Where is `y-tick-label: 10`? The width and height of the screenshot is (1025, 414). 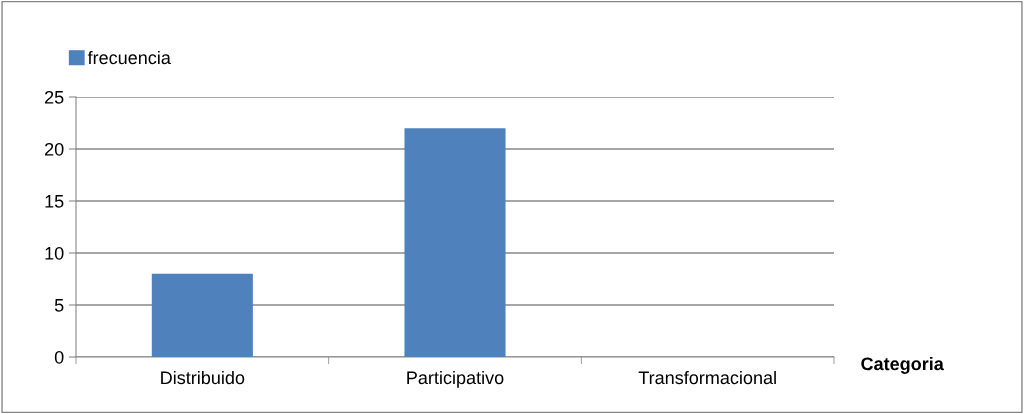
y-tick-label: 10 is located at coordinates (54, 253).